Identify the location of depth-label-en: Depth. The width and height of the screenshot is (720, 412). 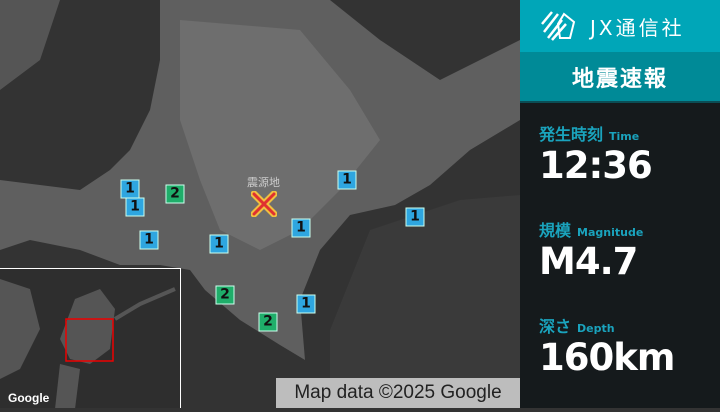
(596, 328).